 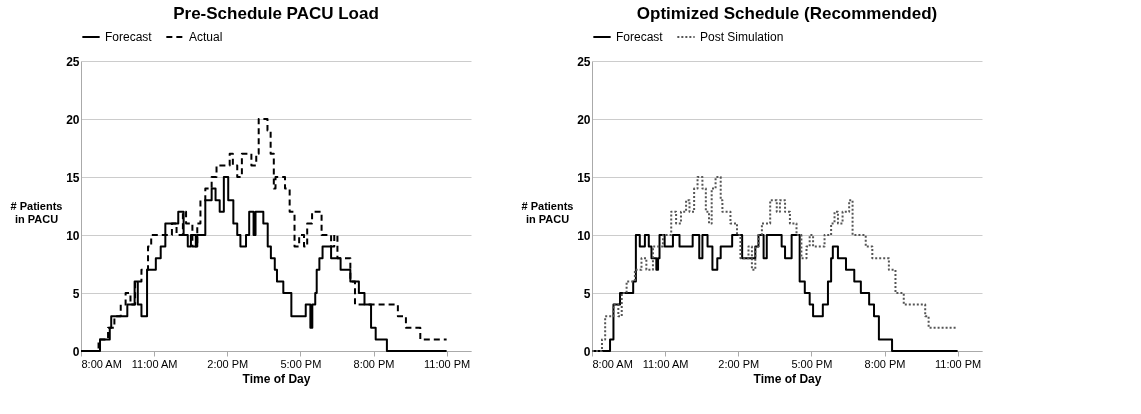 I want to click on chart-title: Optimized Schedule (Recommended), so click(x=787, y=13).